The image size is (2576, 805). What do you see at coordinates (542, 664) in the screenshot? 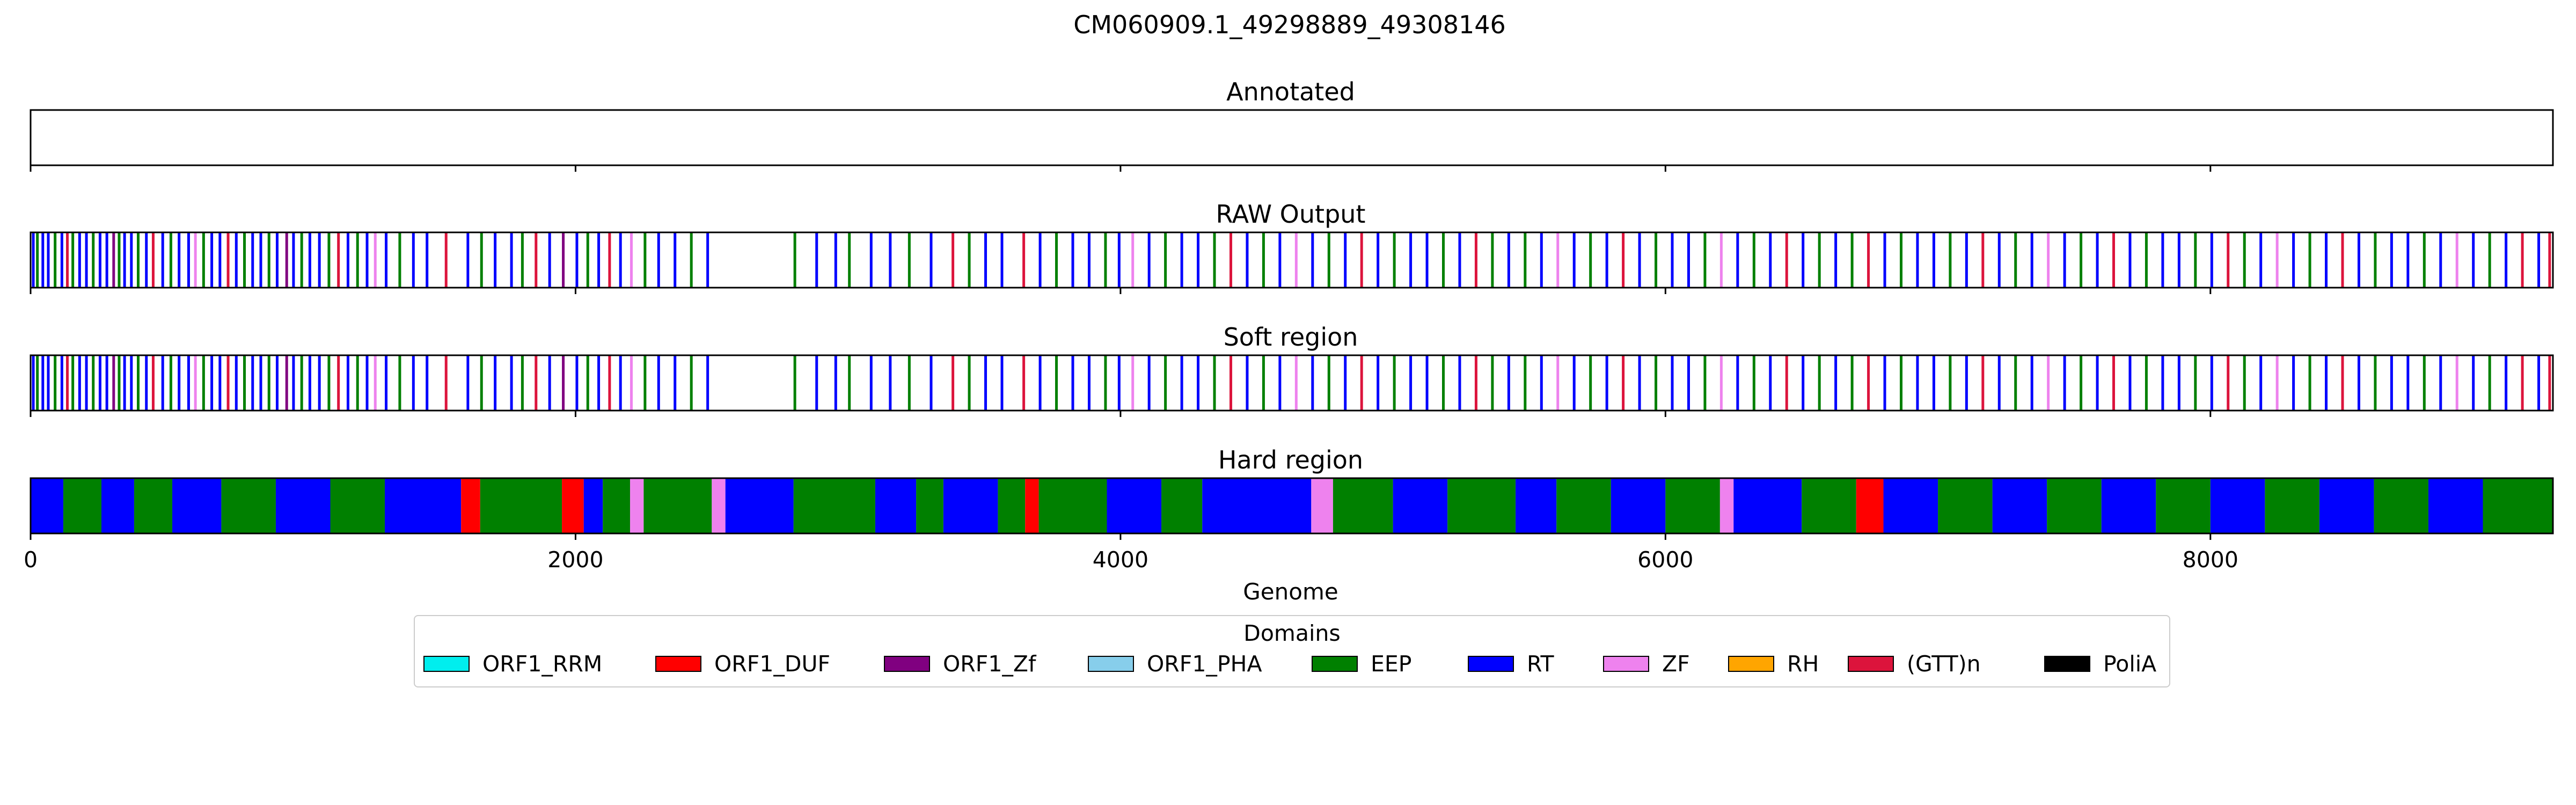
I see `legend-label: ORF1_RRM` at bounding box center [542, 664].